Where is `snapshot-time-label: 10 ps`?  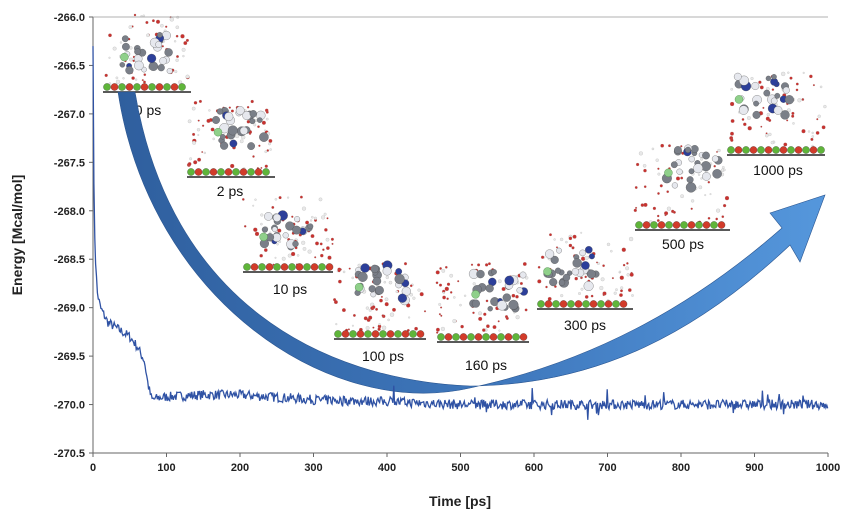
snapshot-time-label: 10 ps is located at coordinates (290, 289).